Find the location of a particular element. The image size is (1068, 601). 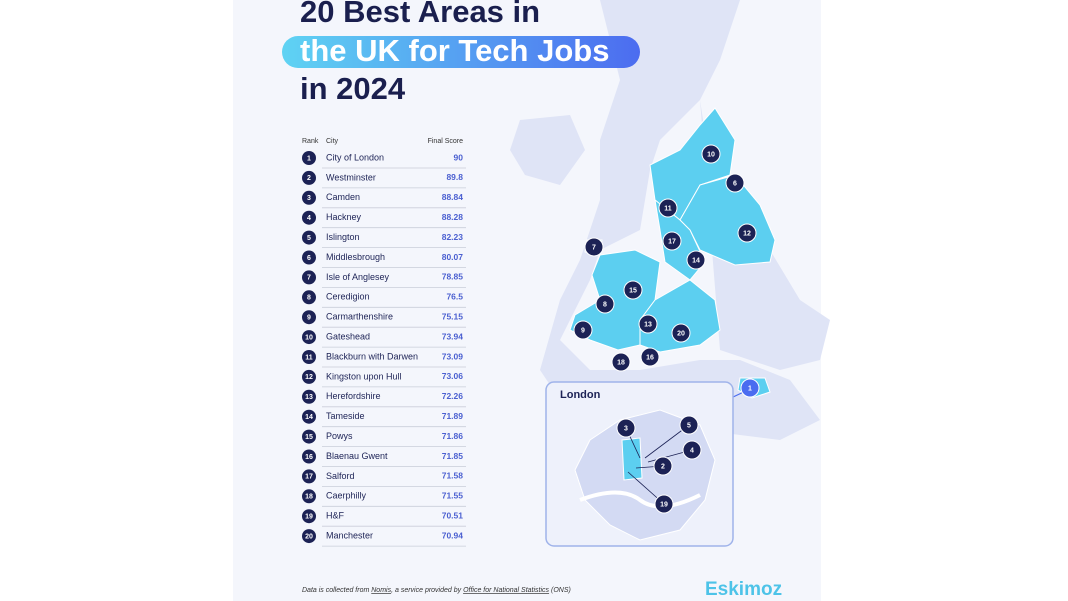

city: Gateshead is located at coordinates (348, 336).